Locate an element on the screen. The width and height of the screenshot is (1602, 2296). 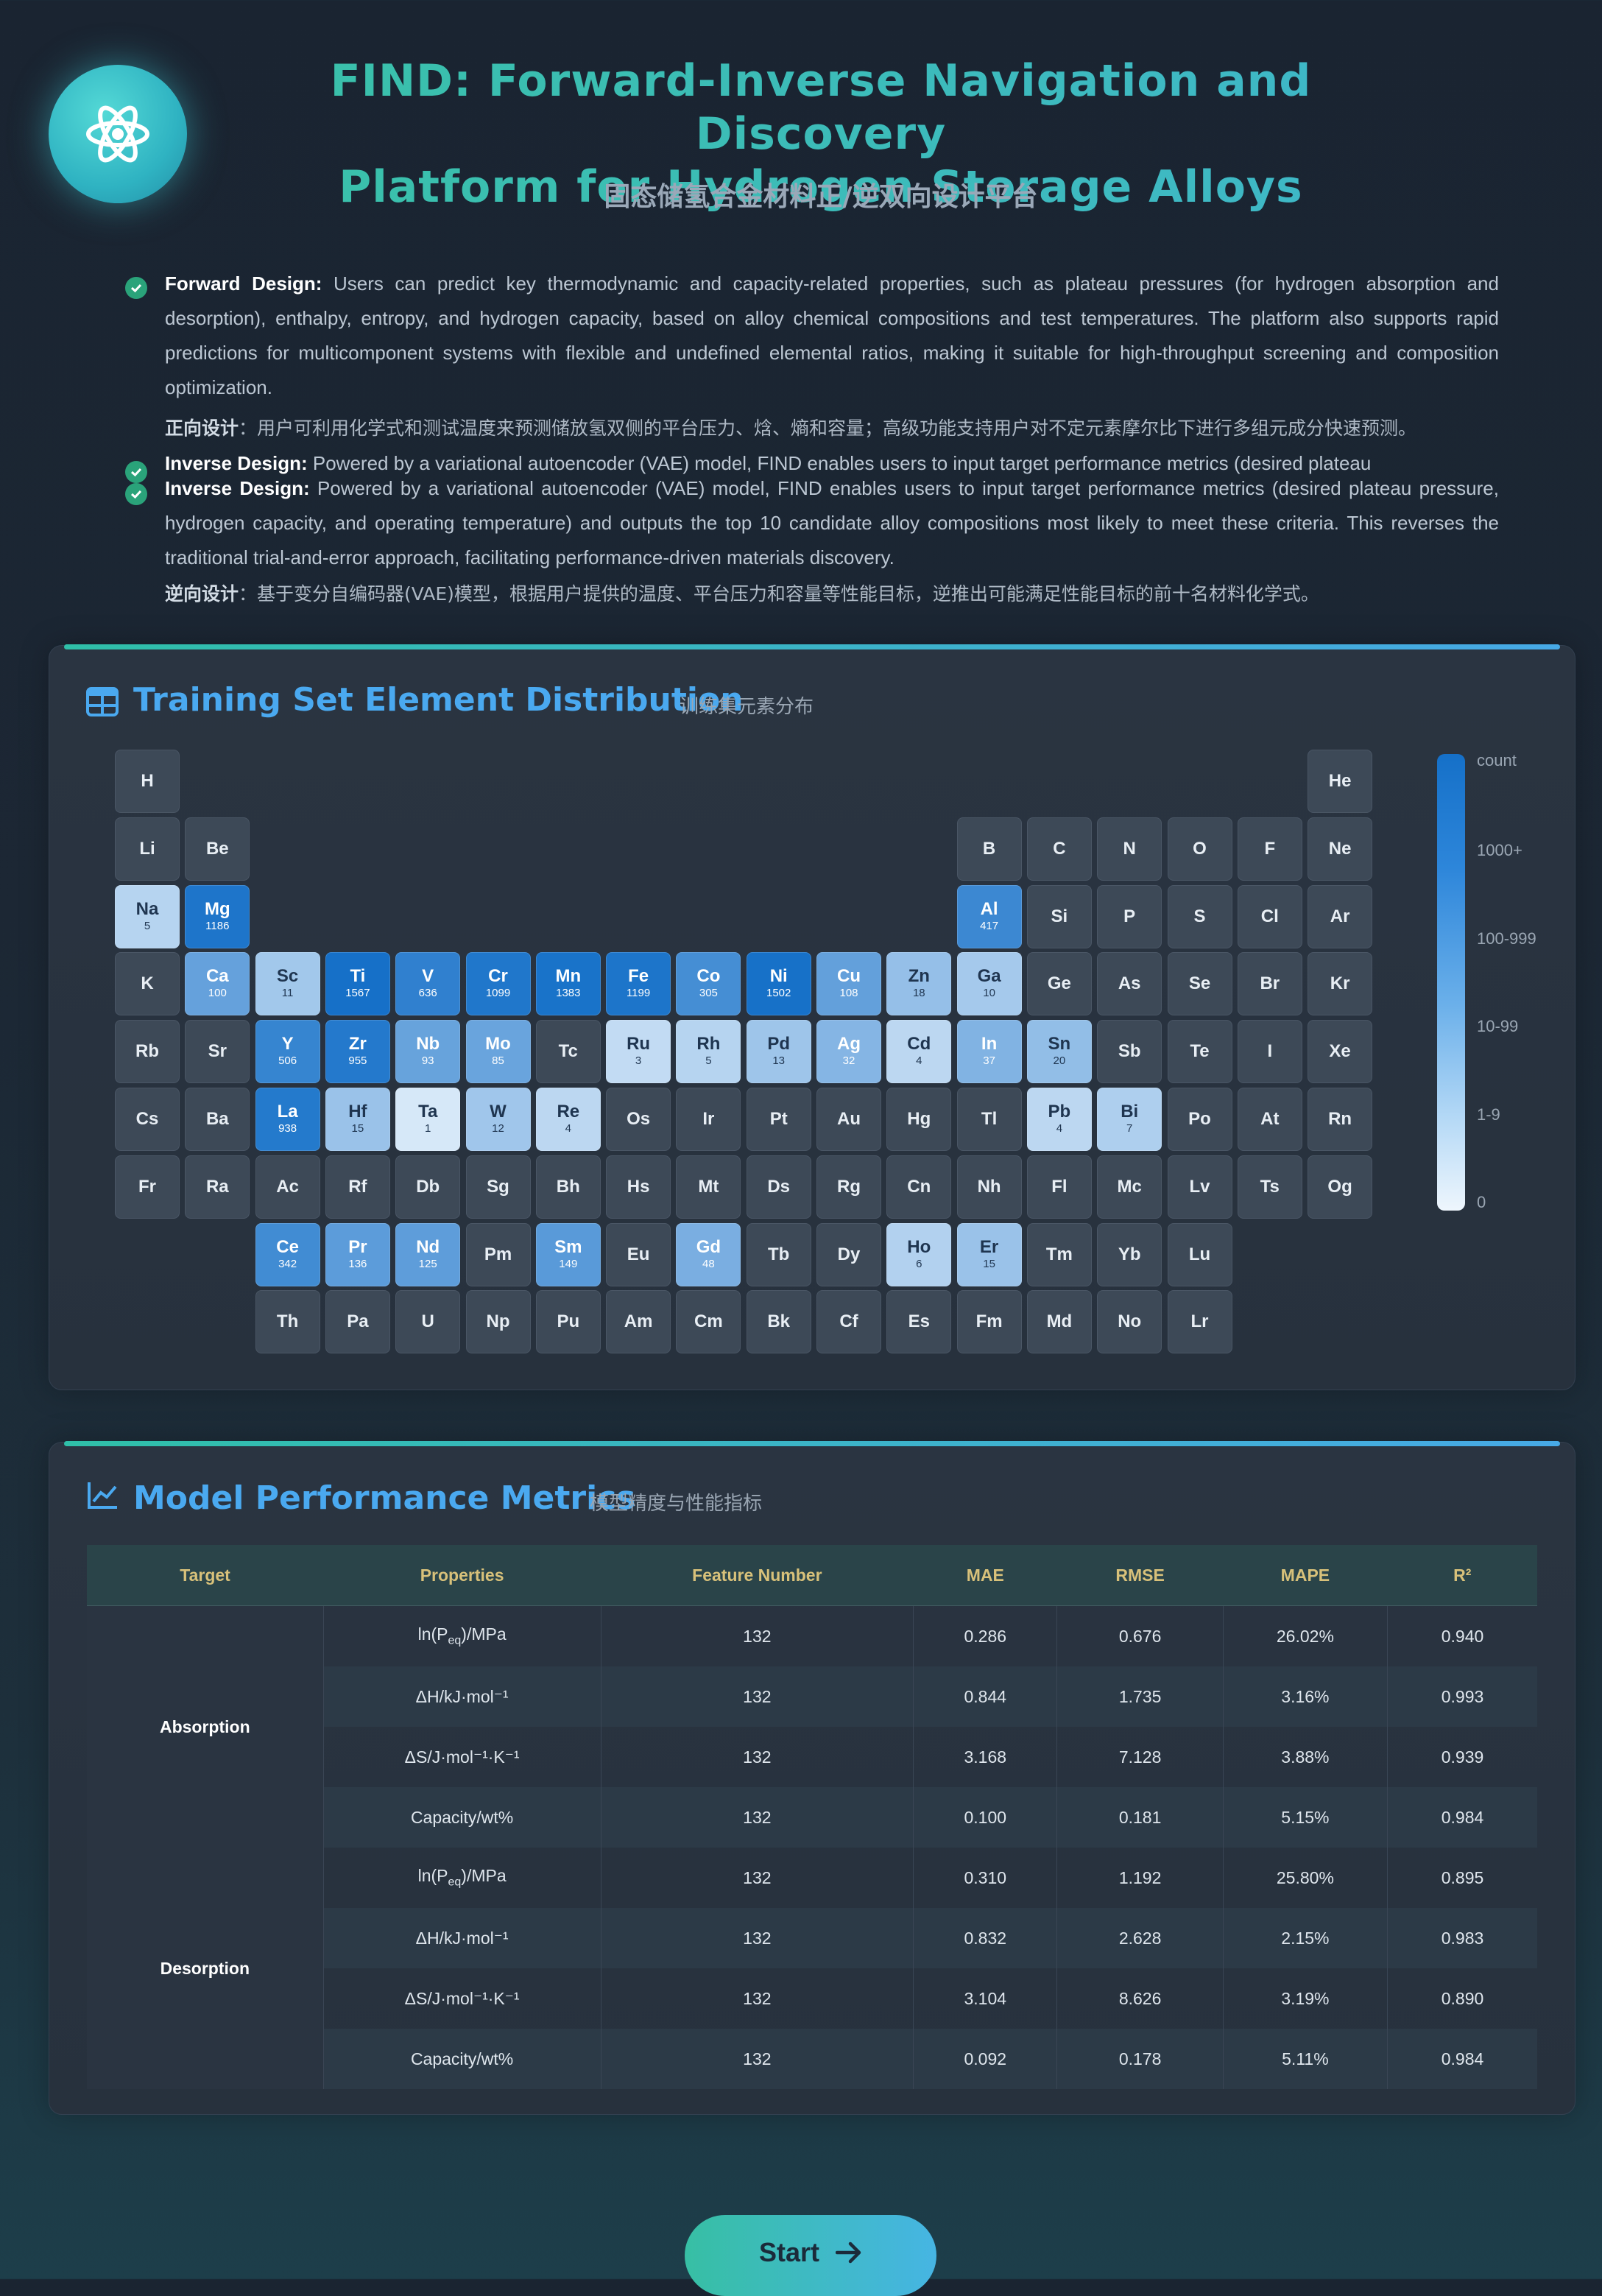
element-cell-c: C is located at coordinates (1059, 849).